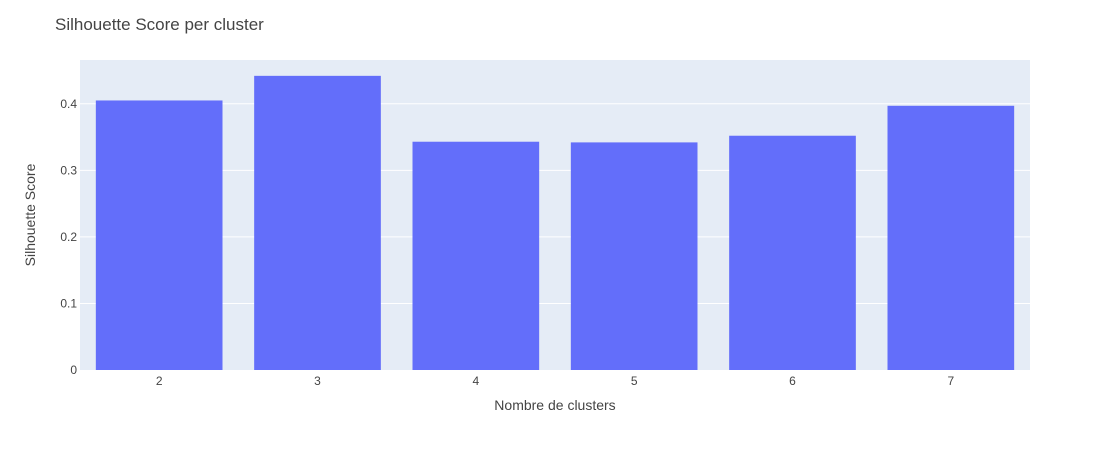 This screenshot has width=1110, height=450. Describe the element at coordinates (30, 214) in the screenshot. I see `y-axis-title: Silhouette Score` at that location.